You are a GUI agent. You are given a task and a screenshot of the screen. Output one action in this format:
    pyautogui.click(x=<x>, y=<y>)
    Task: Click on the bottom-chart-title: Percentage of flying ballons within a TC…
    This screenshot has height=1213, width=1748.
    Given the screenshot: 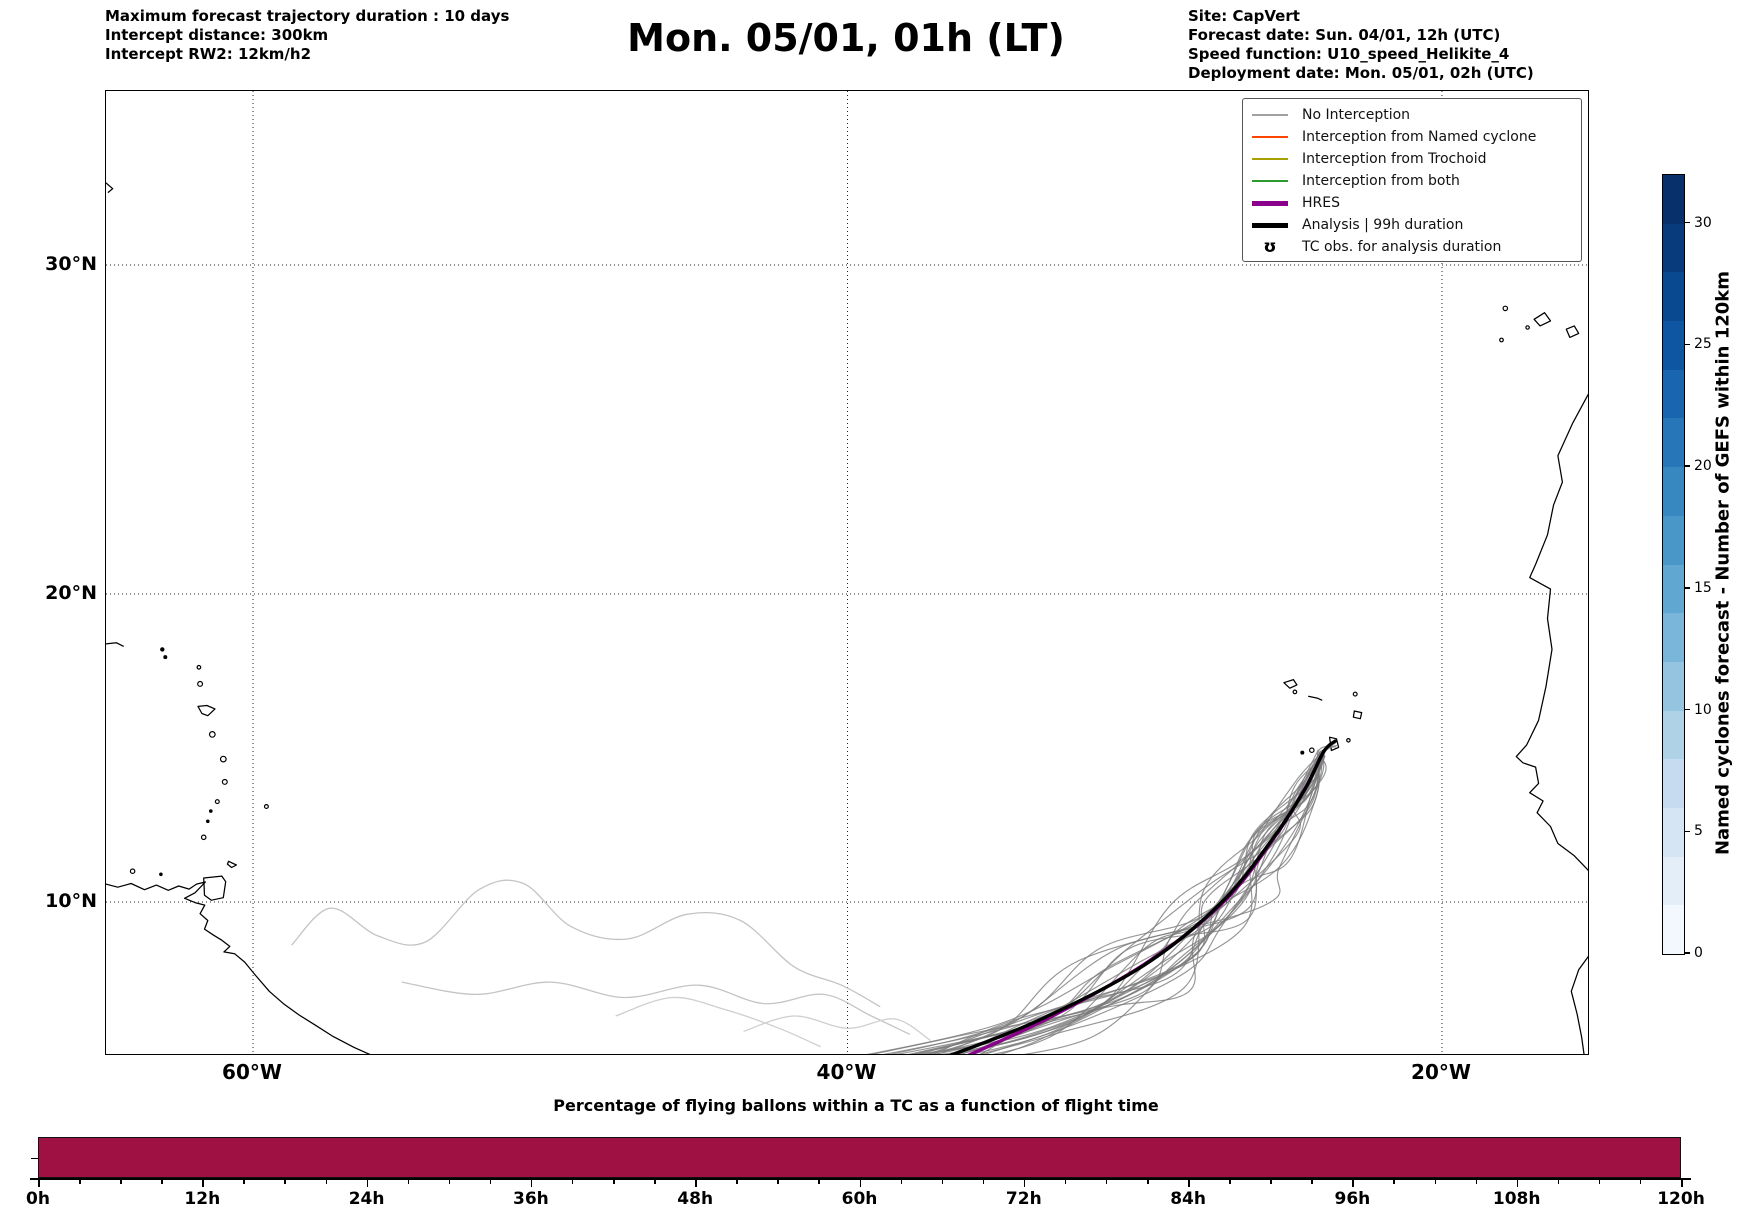 What is the action you would take?
    pyautogui.click(x=856, y=1105)
    